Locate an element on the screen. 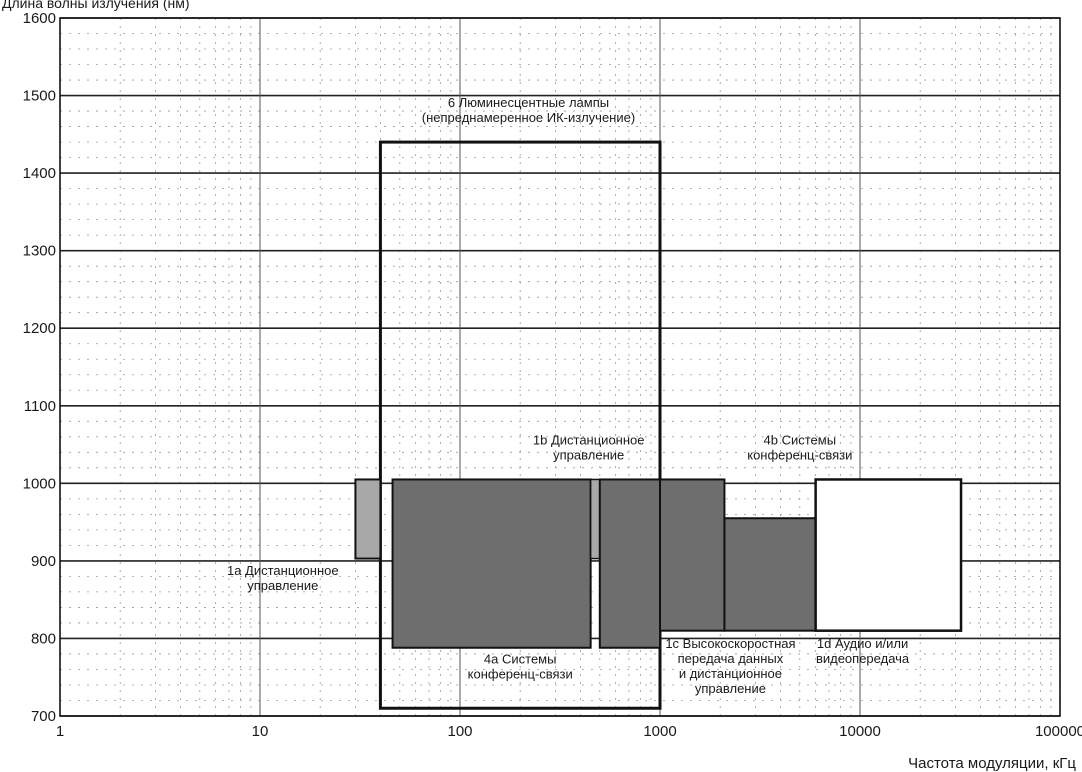 The width and height of the screenshot is (1082, 772). region-1a is located at coordinates (368, 519).